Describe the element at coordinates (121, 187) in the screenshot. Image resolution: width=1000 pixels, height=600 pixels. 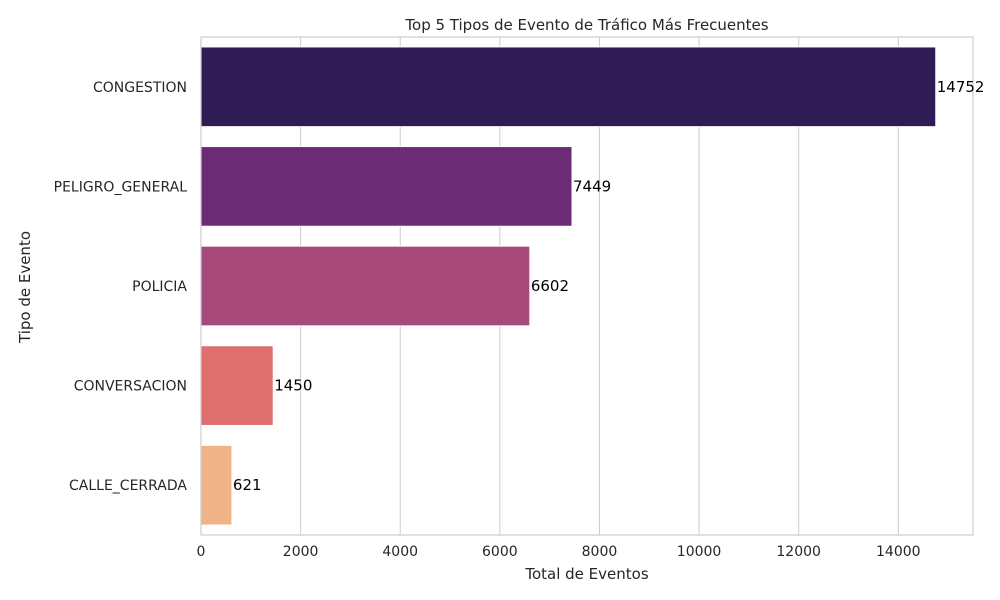
I see `y-tick-label: PELIGRO_GENERAL` at that location.